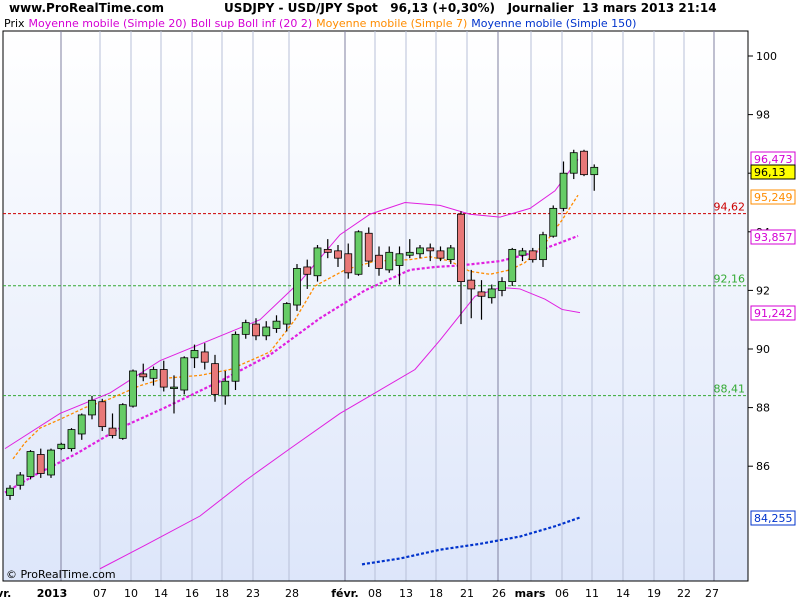  What do you see at coordinates (763, 290) in the screenshot?
I see `y-tick-label: 92` at bounding box center [763, 290].